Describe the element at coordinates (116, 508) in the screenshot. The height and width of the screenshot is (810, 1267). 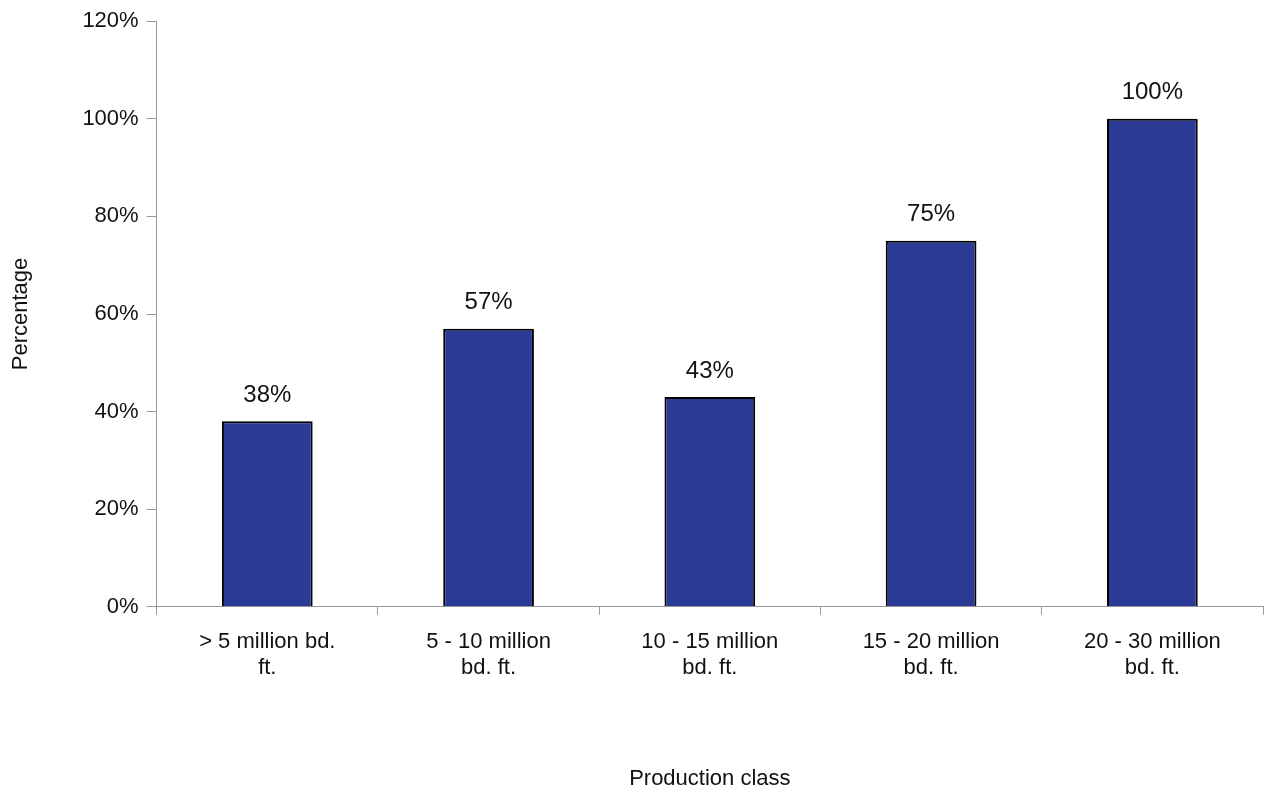
I see `y-tick-label: 20%` at that location.